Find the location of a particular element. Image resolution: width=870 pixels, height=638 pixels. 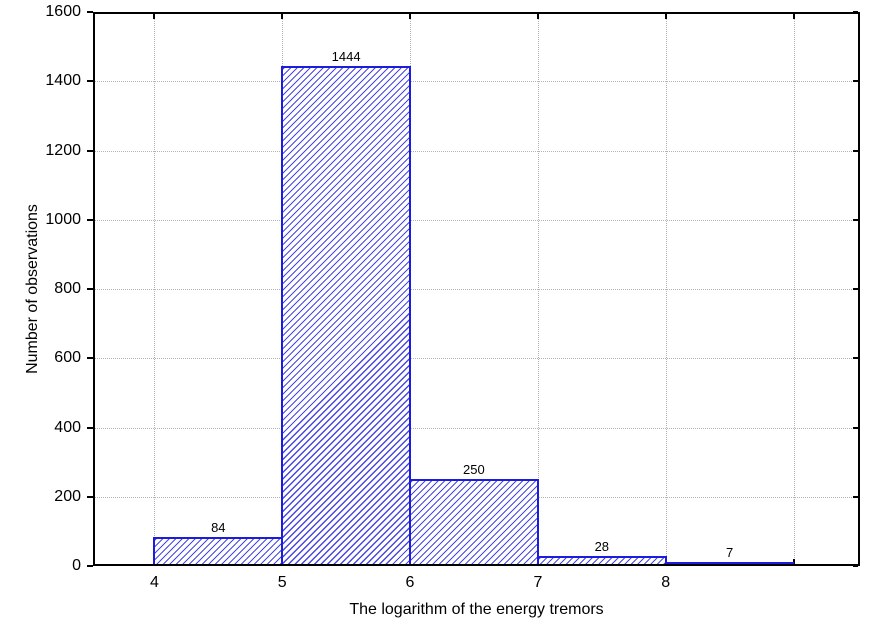

y-tick-label: 1000 is located at coordinates (63, 219).